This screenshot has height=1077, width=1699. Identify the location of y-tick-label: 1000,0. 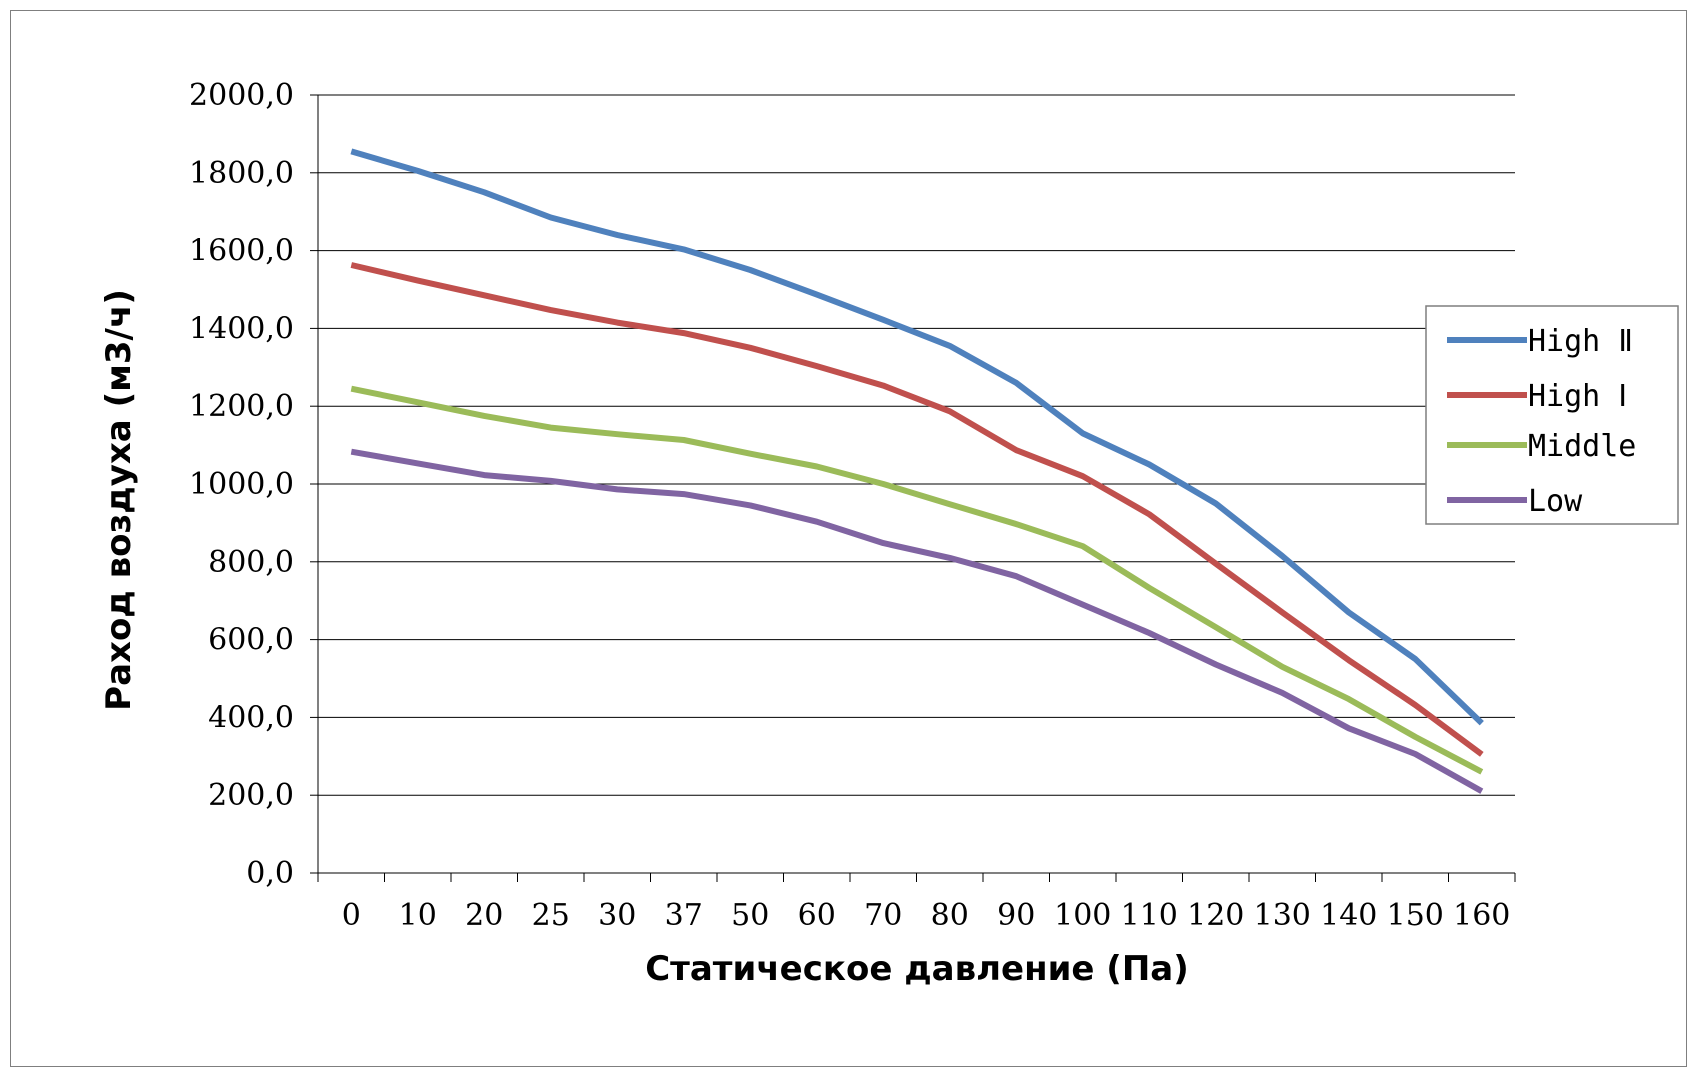
(241, 484).